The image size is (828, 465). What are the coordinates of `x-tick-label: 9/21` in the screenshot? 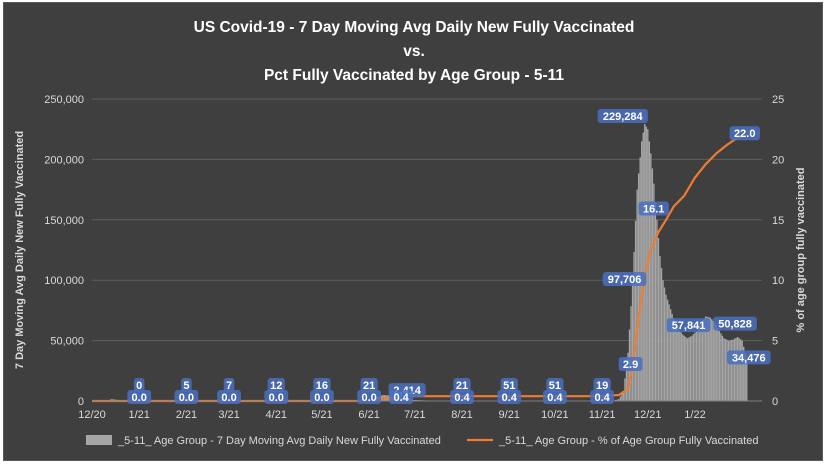 It's located at (509, 415).